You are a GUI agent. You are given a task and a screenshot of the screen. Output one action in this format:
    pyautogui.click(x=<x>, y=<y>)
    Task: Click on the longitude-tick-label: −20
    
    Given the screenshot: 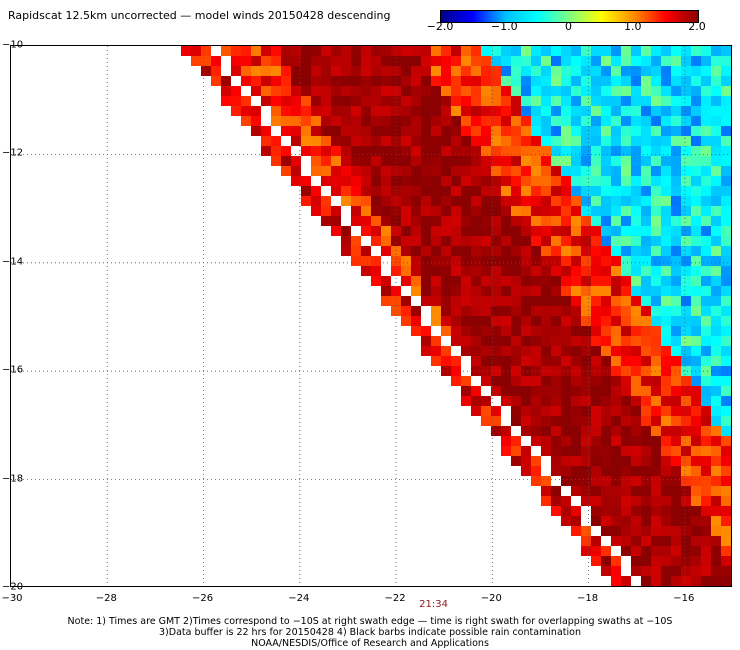 What is the action you would take?
    pyautogui.click(x=491, y=598)
    